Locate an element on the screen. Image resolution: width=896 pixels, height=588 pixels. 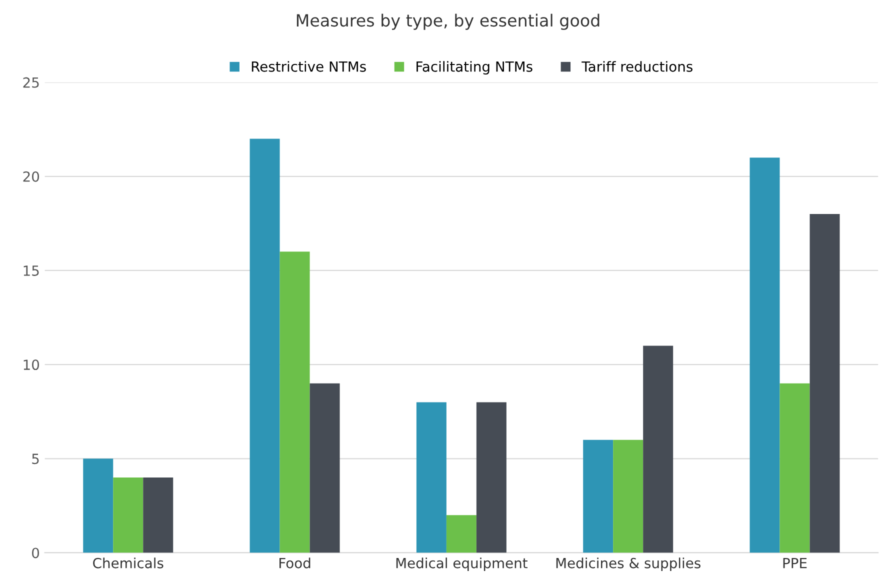
y-tick-label: 5 is located at coordinates (35, 459).